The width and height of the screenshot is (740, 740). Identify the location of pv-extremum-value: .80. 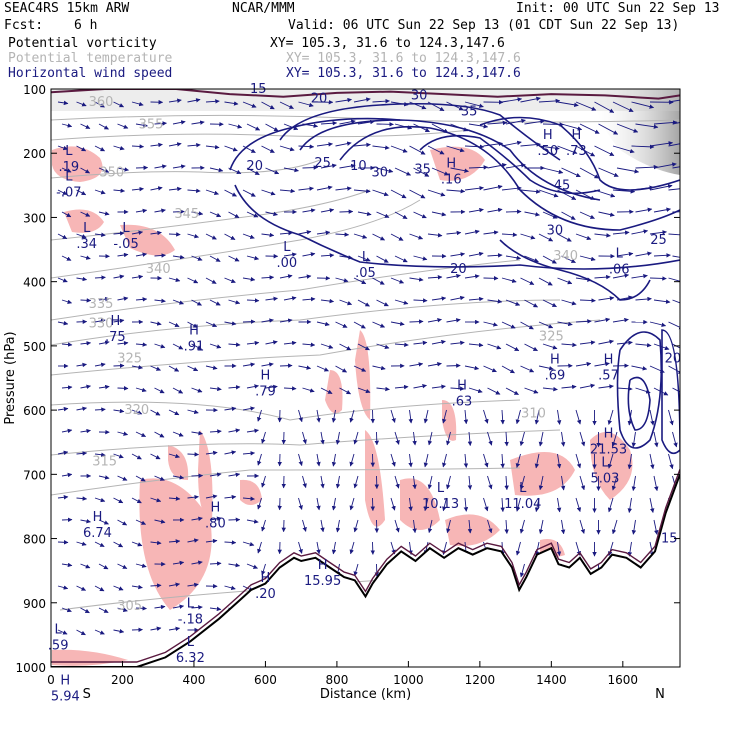
(215, 523).